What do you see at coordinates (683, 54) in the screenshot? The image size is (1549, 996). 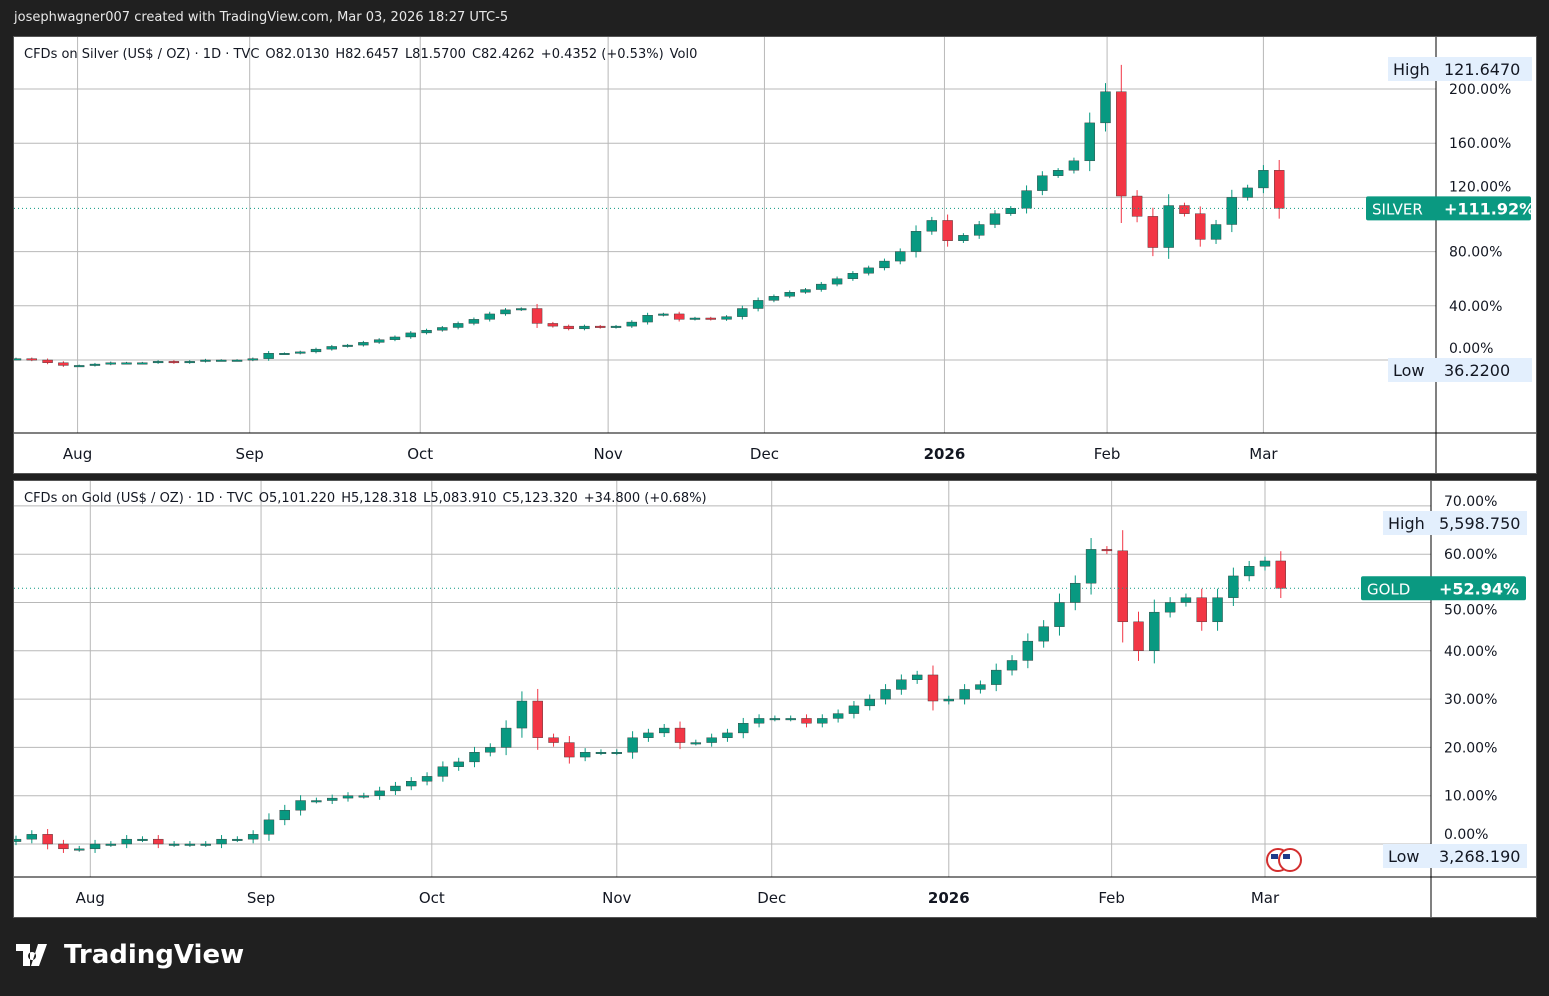 I see `silver-volume: Vol0` at bounding box center [683, 54].